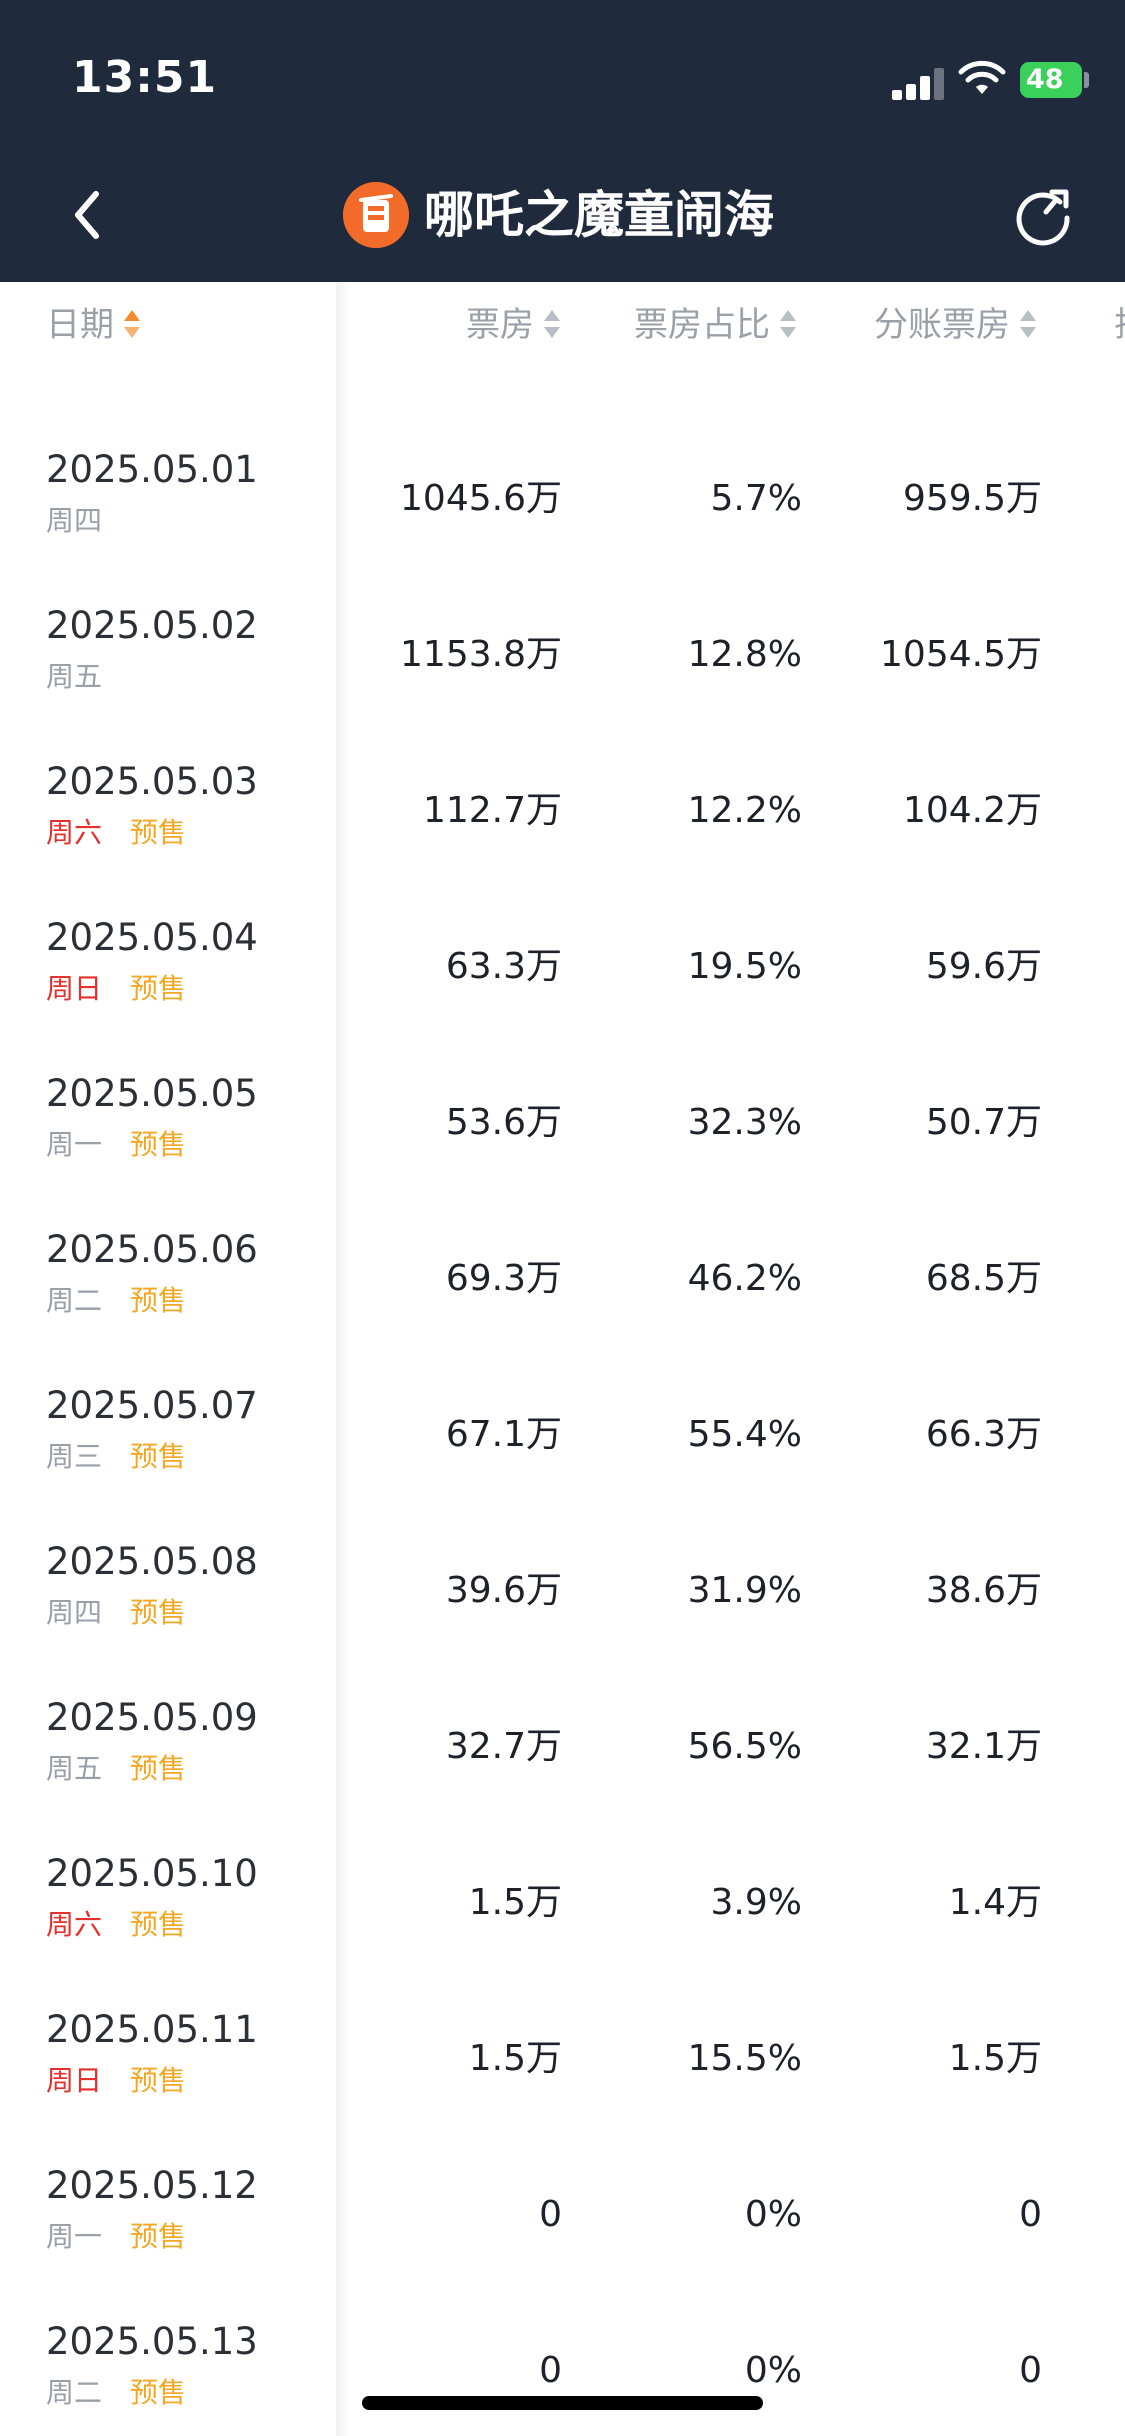 This screenshot has width=1125, height=2436. What do you see at coordinates (562, 679) in the screenshot?
I see `table-row: 2025.05.02 周五 1153.8万 12.8% 1054.5万` at bounding box center [562, 679].